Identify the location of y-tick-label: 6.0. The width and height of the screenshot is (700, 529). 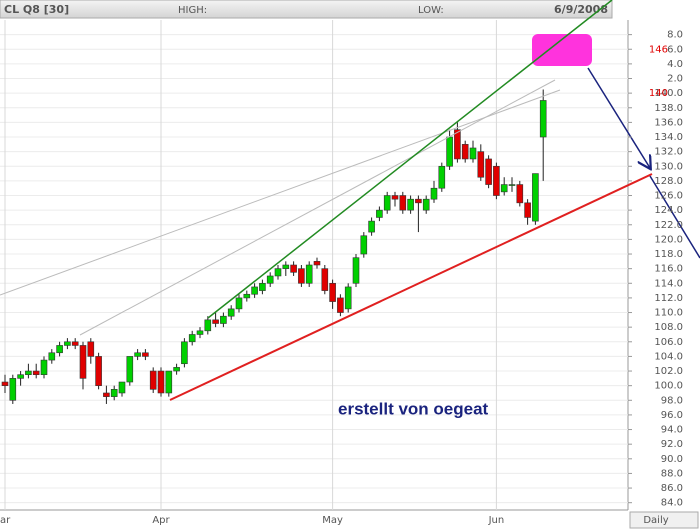
(675, 49).